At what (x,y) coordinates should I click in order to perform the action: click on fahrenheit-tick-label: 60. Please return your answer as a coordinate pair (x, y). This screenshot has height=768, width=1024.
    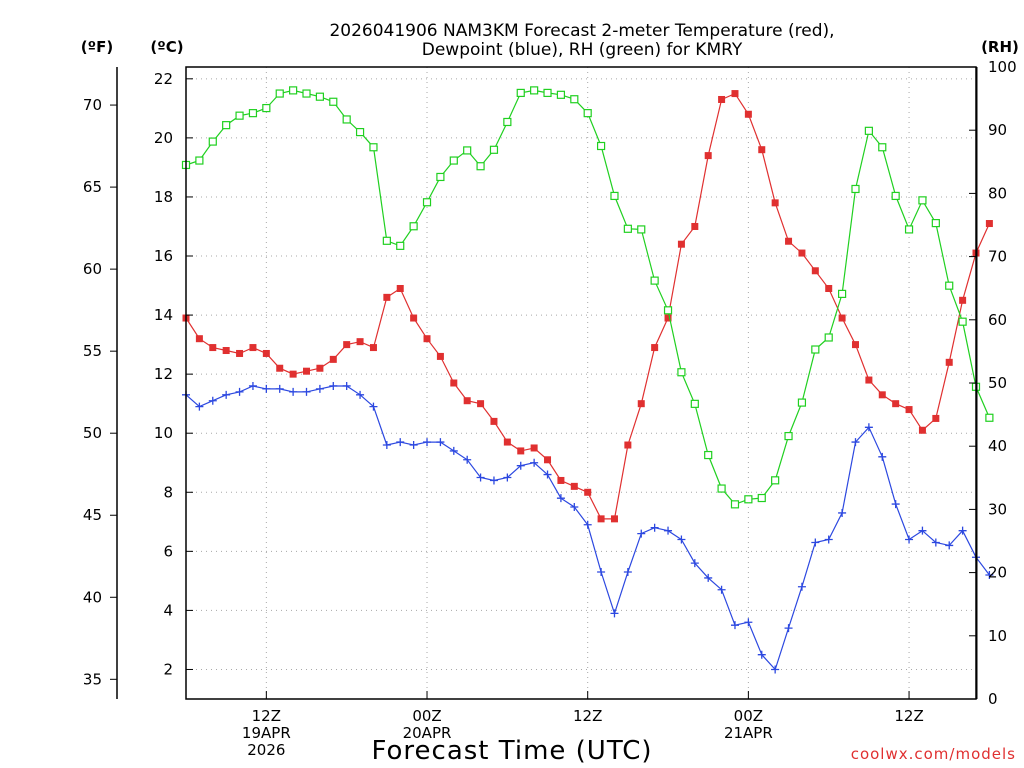
    Looking at the image, I should click on (92, 269).